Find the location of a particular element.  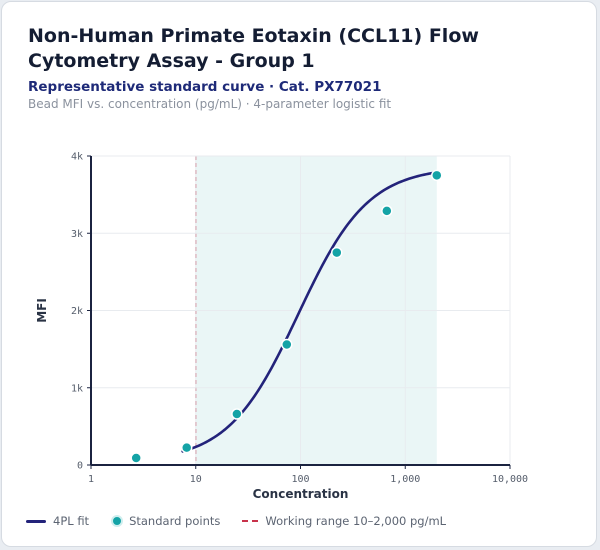

legend-label-range: Working range 10–2,000 pg/mL is located at coordinates (356, 521).